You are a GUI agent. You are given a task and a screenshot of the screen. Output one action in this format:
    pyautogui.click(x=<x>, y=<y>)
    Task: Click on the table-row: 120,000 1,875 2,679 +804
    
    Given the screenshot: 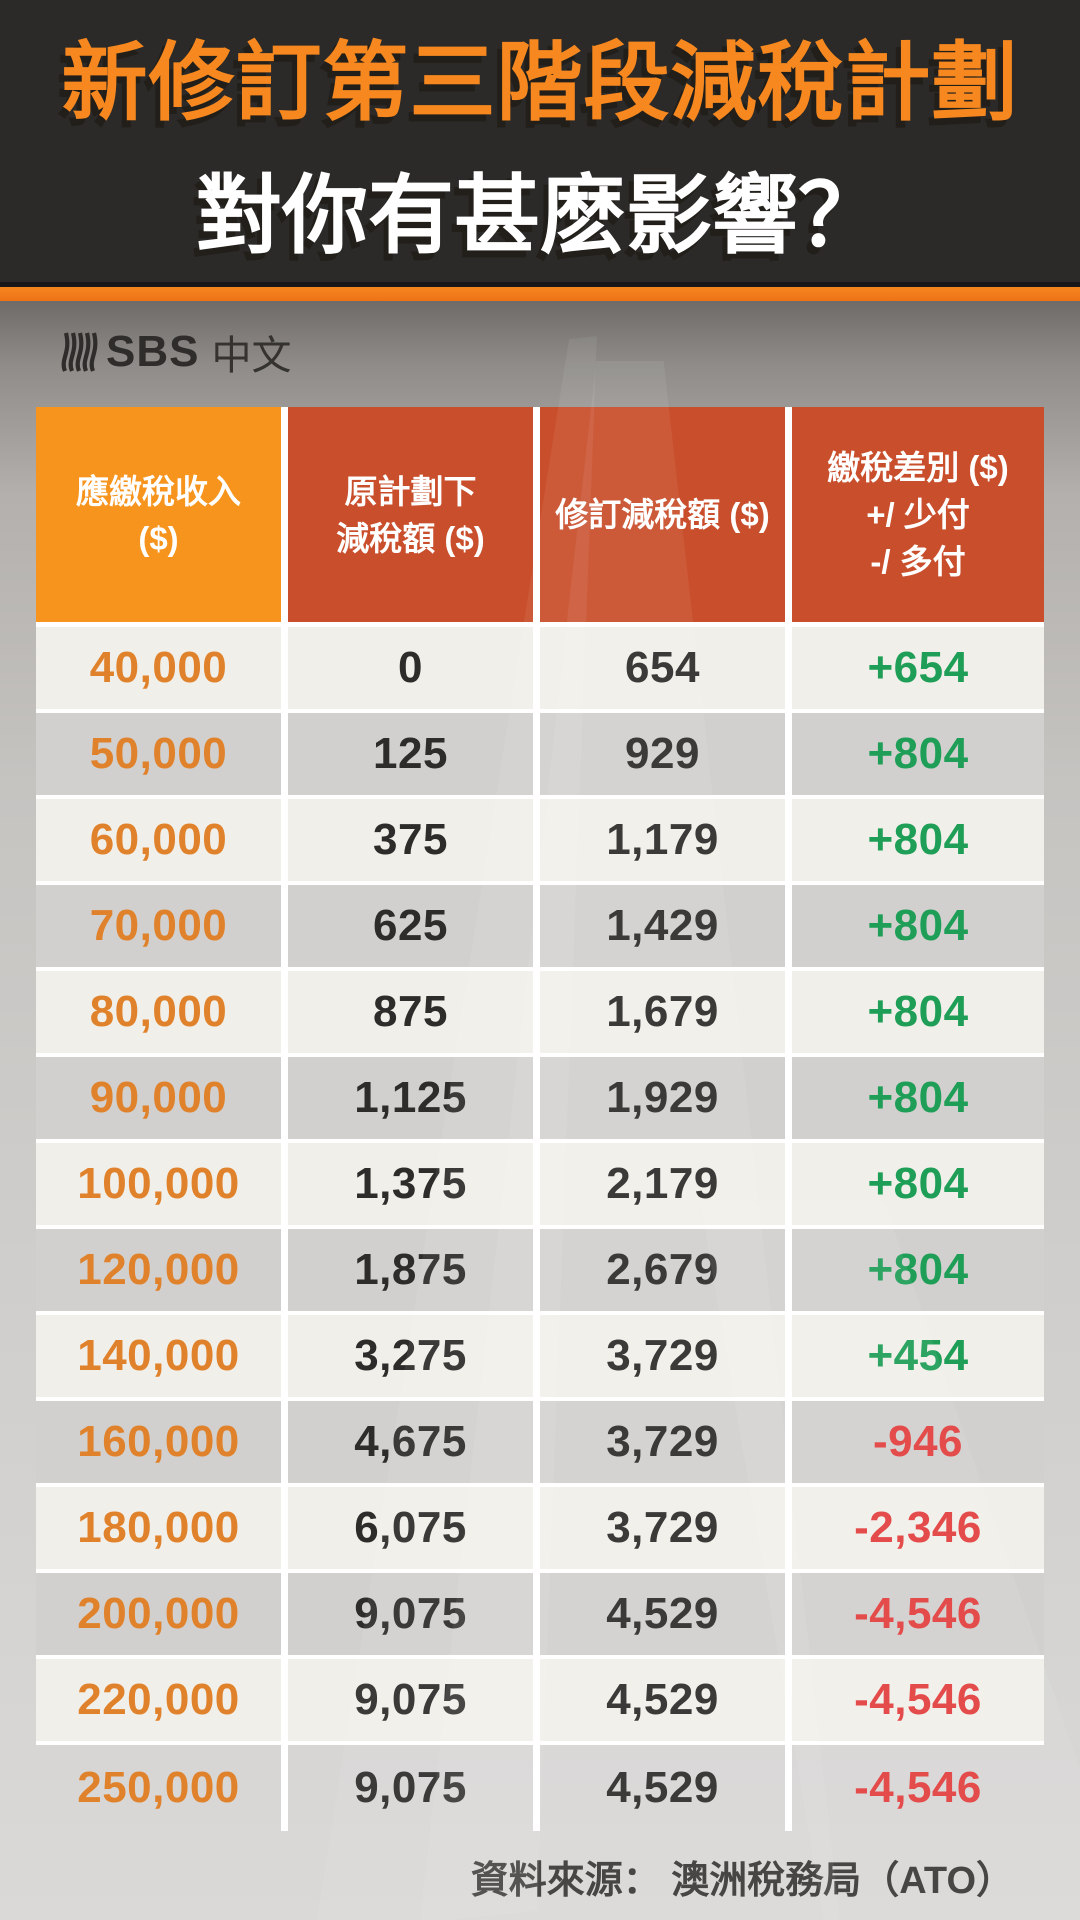 What is the action you would take?
    pyautogui.click(x=540, y=1272)
    